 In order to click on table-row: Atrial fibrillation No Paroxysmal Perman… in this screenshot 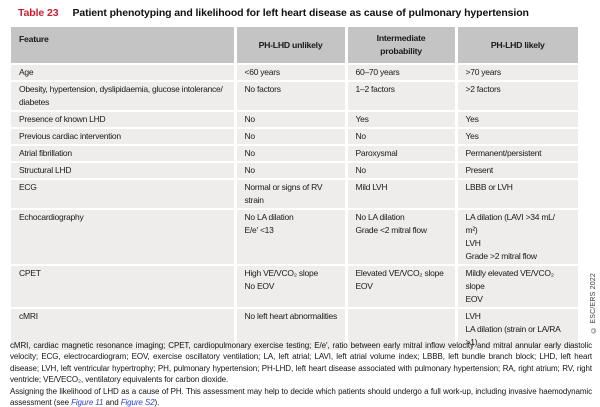, I will do `click(294, 153)`.